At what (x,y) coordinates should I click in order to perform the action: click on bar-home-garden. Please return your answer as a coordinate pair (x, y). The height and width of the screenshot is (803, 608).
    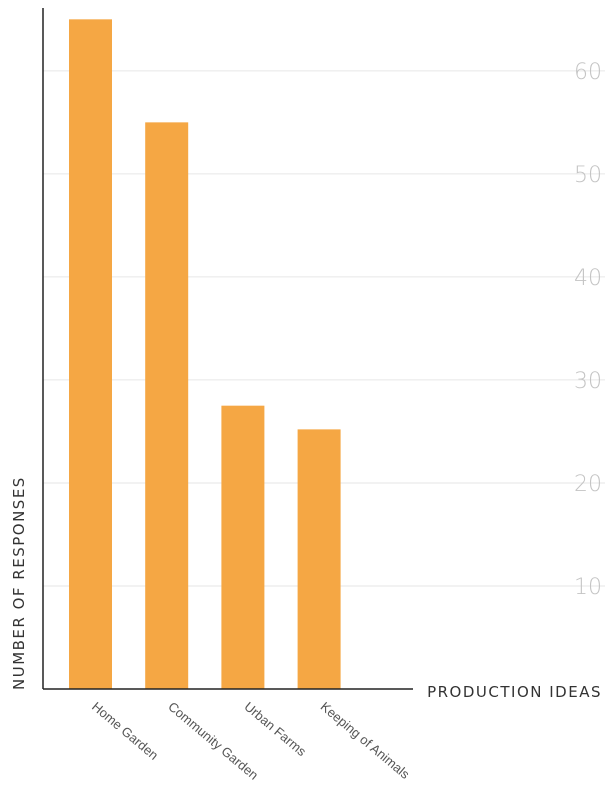
    Looking at the image, I should click on (90, 354).